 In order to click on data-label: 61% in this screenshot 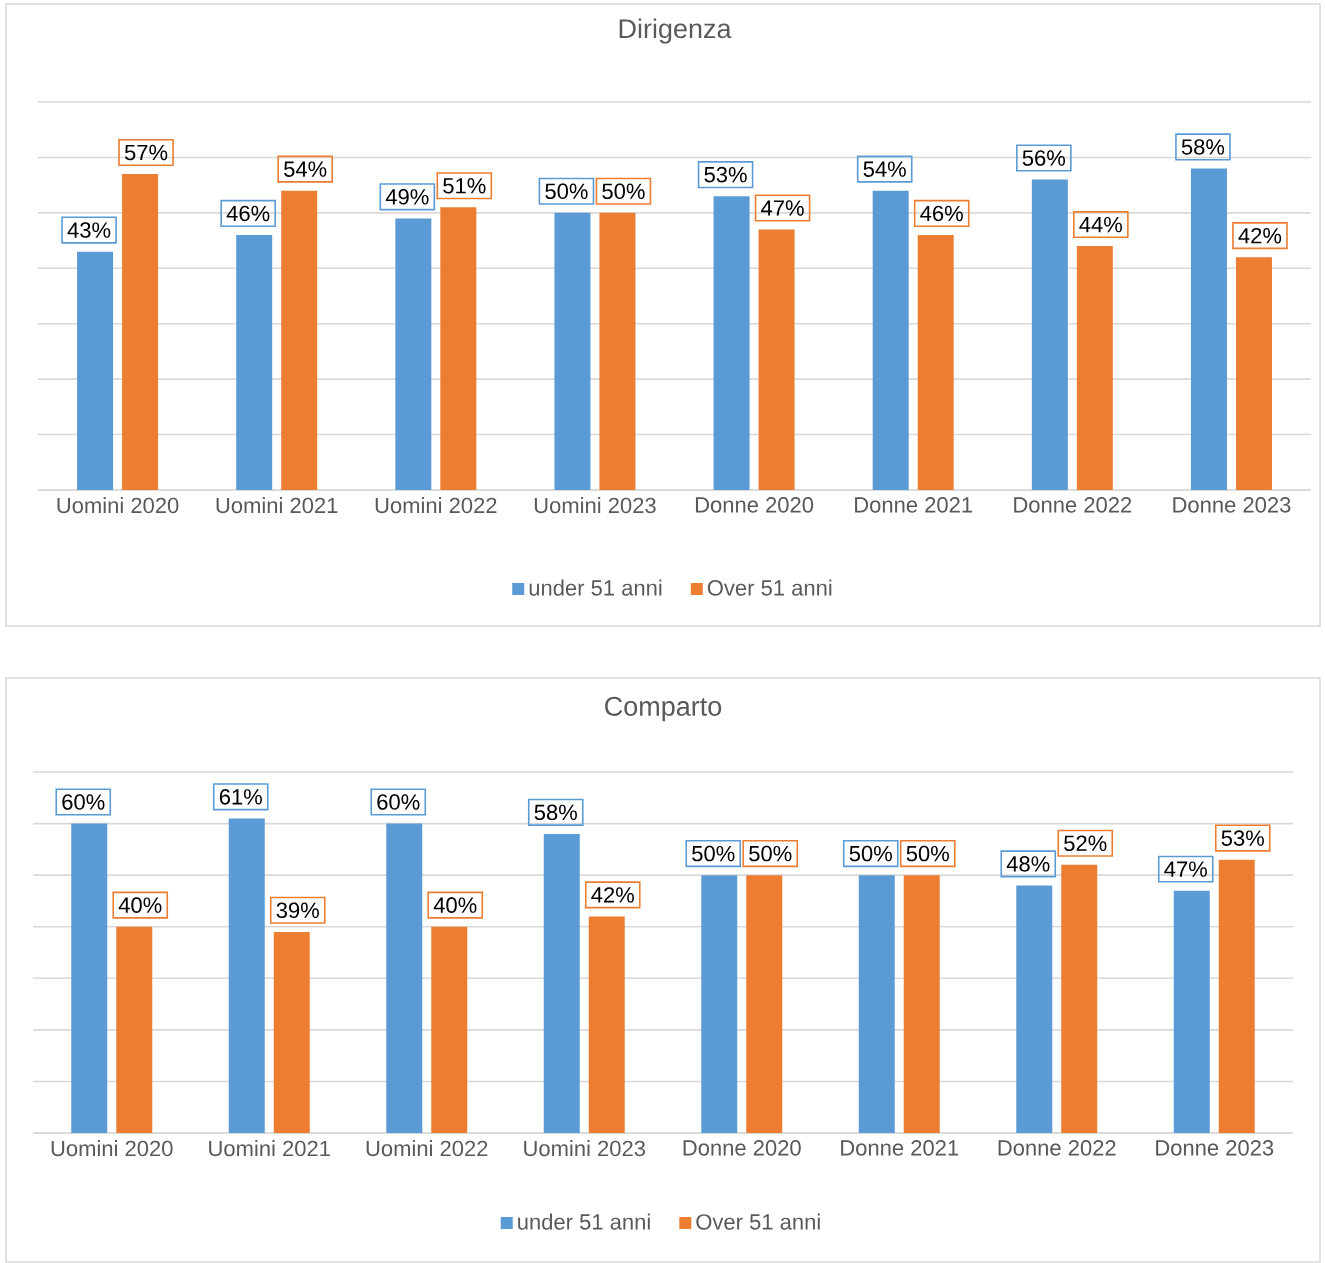, I will do `click(240, 797)`.